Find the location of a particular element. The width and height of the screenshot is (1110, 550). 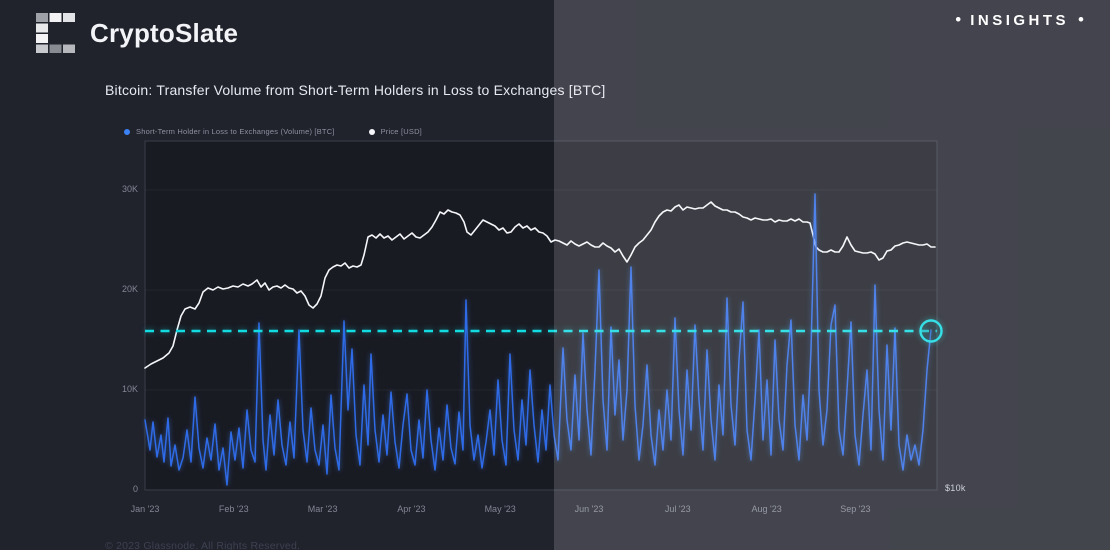

cryptoslate-logo-icon is located at coordinates (55, 33).